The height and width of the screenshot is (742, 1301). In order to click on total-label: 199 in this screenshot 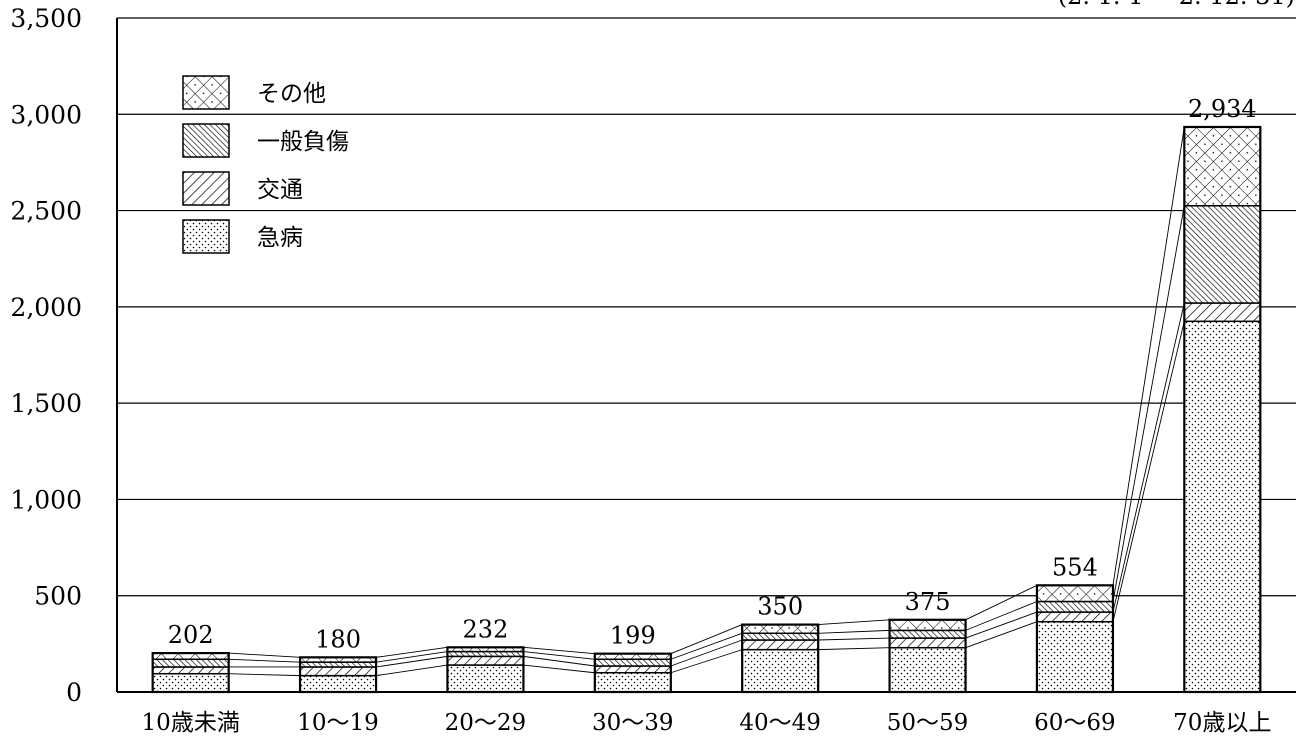, I will do `click(633, 636)`.